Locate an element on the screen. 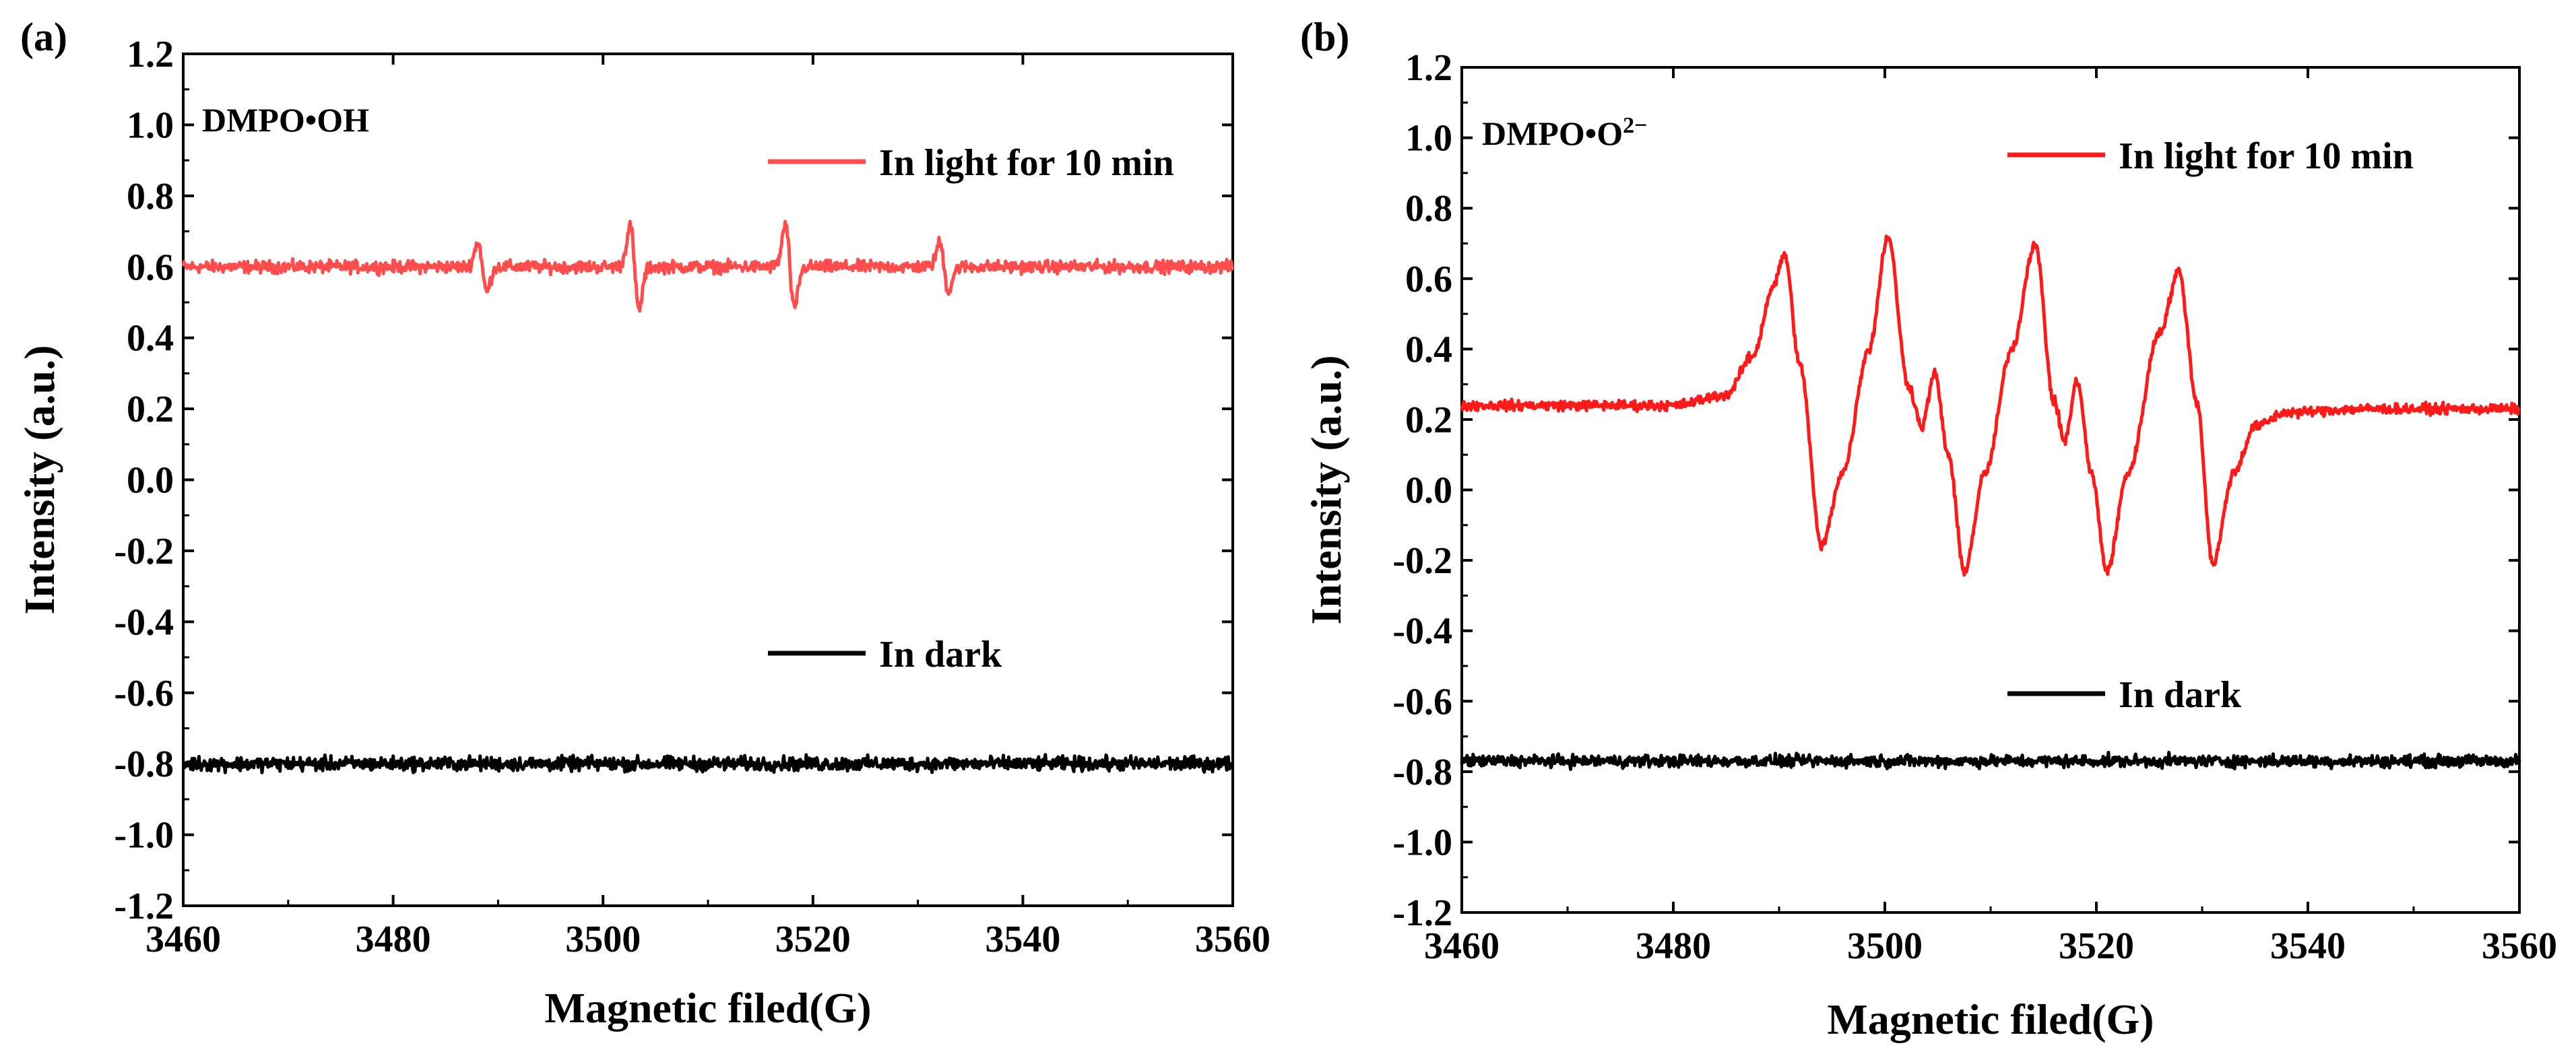  panel-a-ylabel: Intensity (a.u.) is located at coordinates (39, 479).